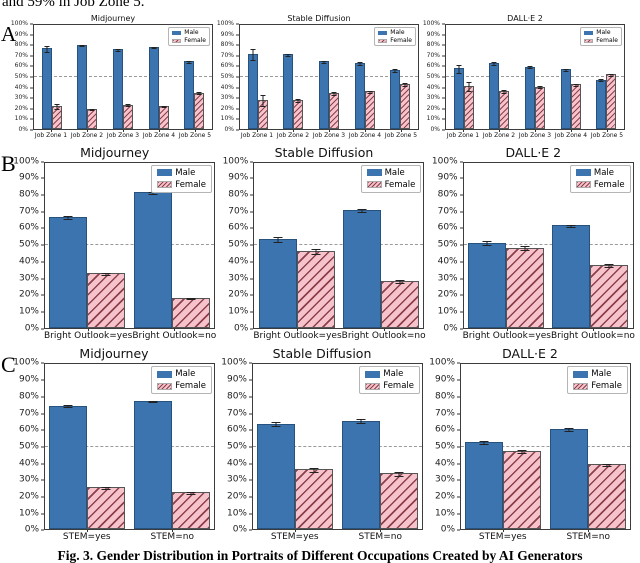  I want to click on panel-label-B: B, so click(8, 163).